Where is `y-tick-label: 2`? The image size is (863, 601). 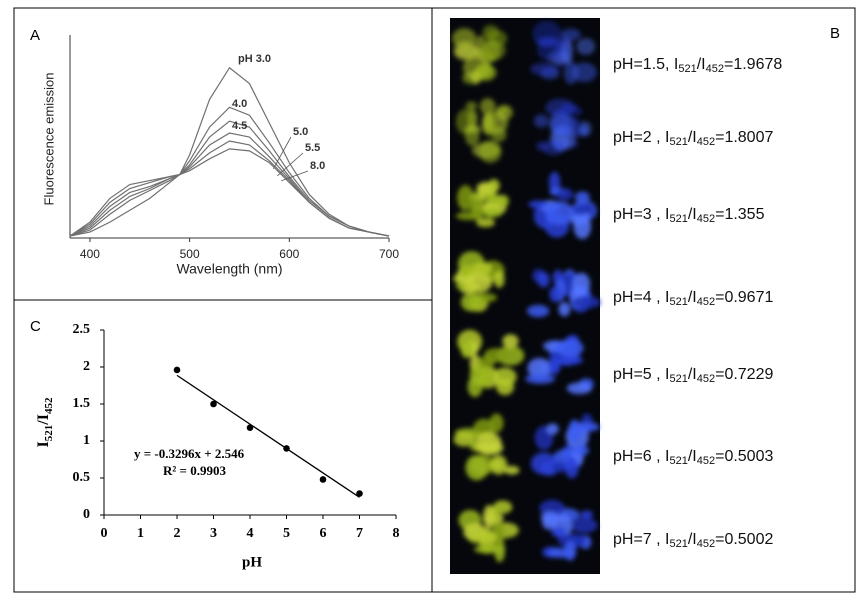
y-tick-label: 2 is located at coordinates (86, 366).